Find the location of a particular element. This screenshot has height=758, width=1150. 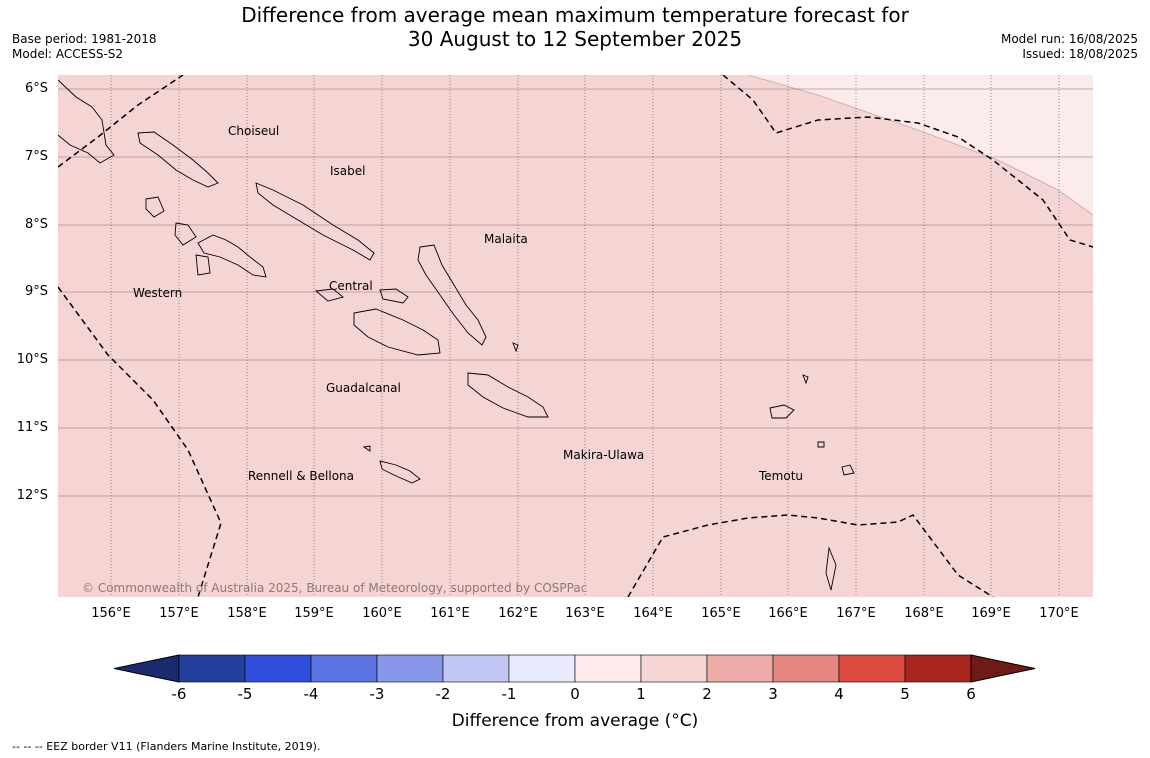

label-guadalcanal: Guadalcanal is located at coordinates (363, 388).